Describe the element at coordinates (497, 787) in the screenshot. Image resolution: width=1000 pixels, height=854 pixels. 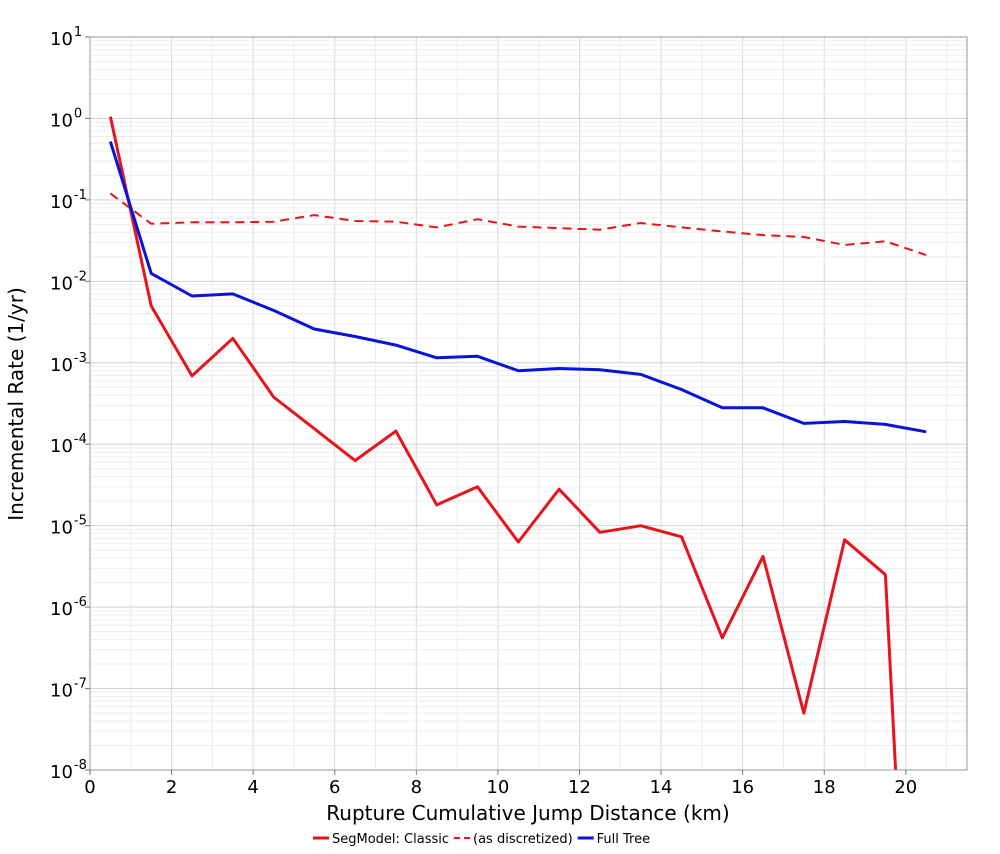
I see `x-tick-label: 10` at that location.